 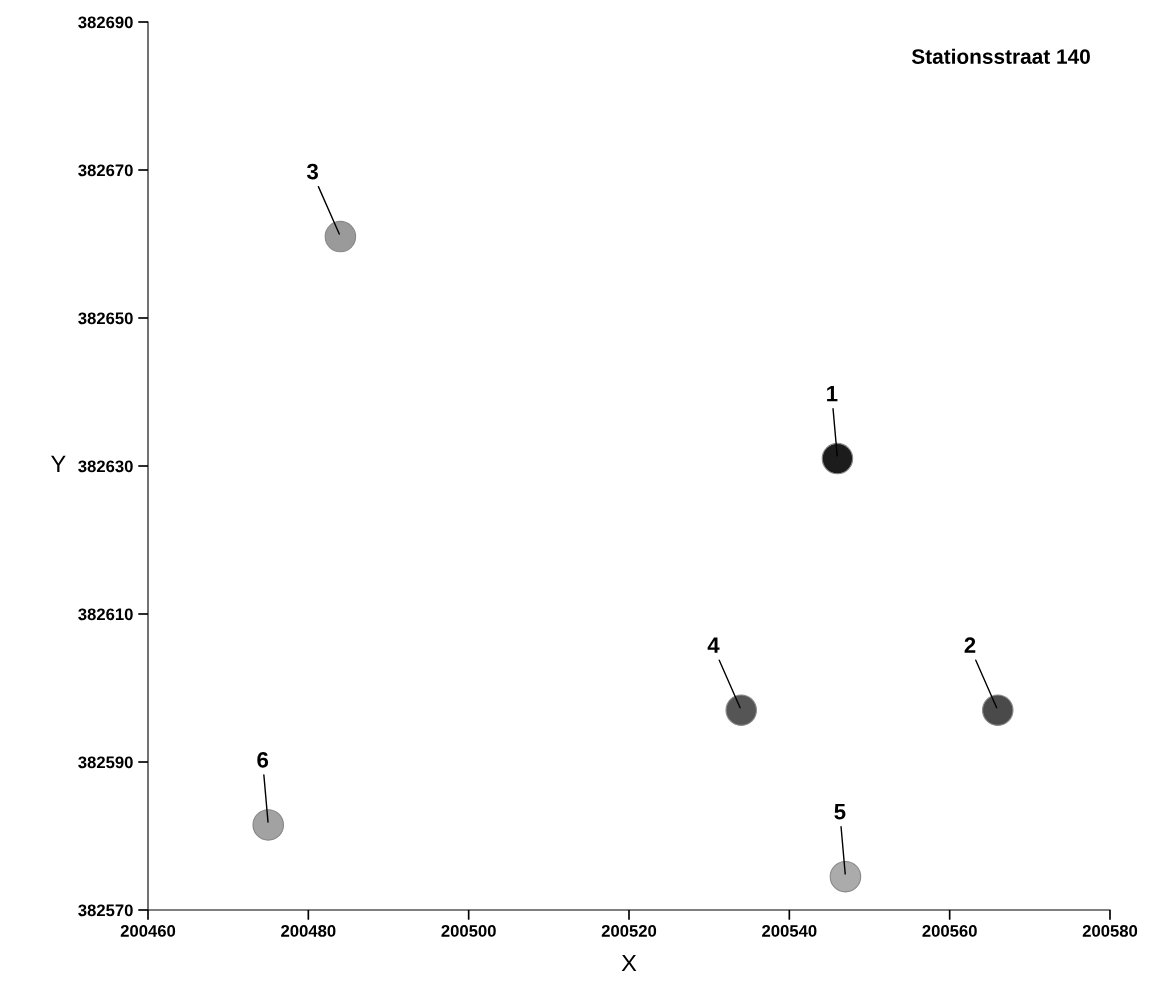 What do you see at coordinates (105, 614) in the screenshot?
I see `y-tick-label: 382610` at bounding box center [105, 614].